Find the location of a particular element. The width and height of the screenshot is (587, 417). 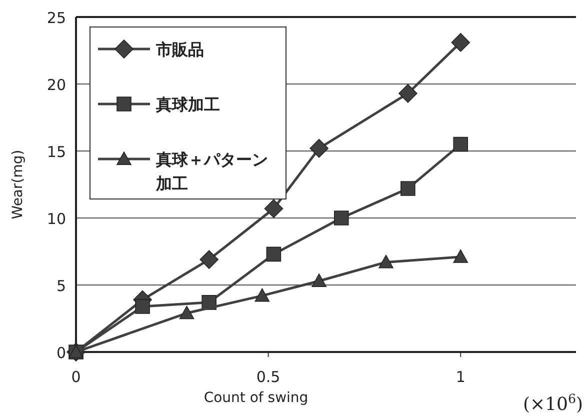

x-tick-label: 1 is located at coordinates (461, 377).